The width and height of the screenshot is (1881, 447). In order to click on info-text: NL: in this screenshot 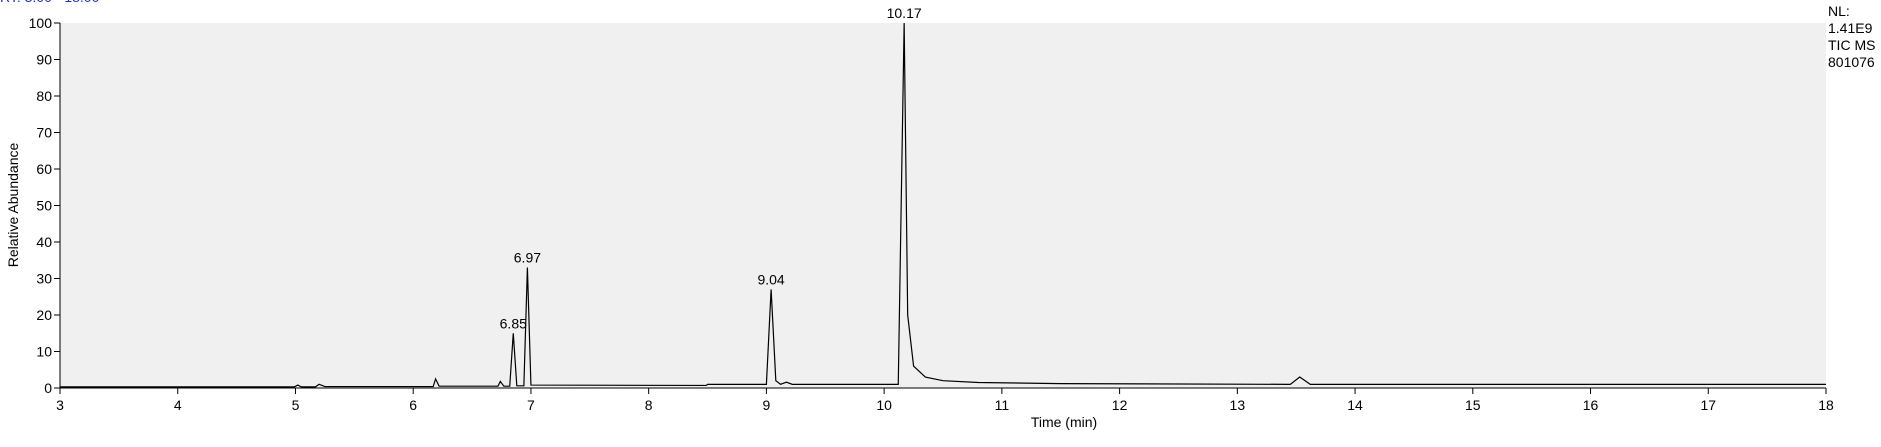, I will do `click(1839, 11)`.